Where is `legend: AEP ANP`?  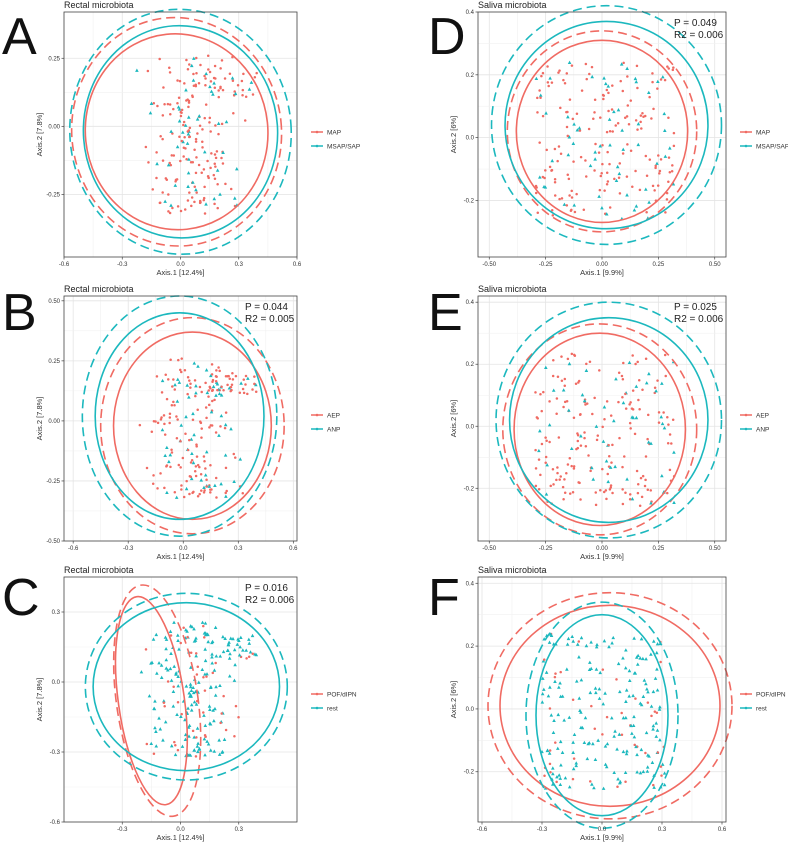
legend: AEP ANP is located at coordinates (754, 422).